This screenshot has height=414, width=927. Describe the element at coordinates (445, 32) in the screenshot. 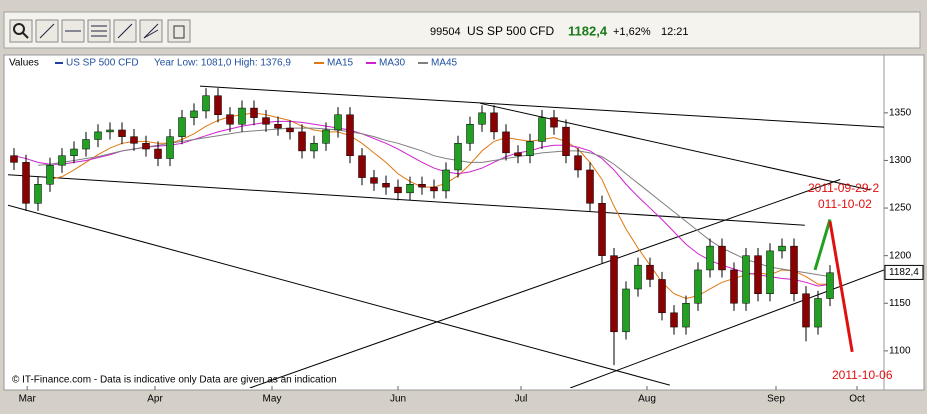

I see `symbol-code: 99504` at that location.